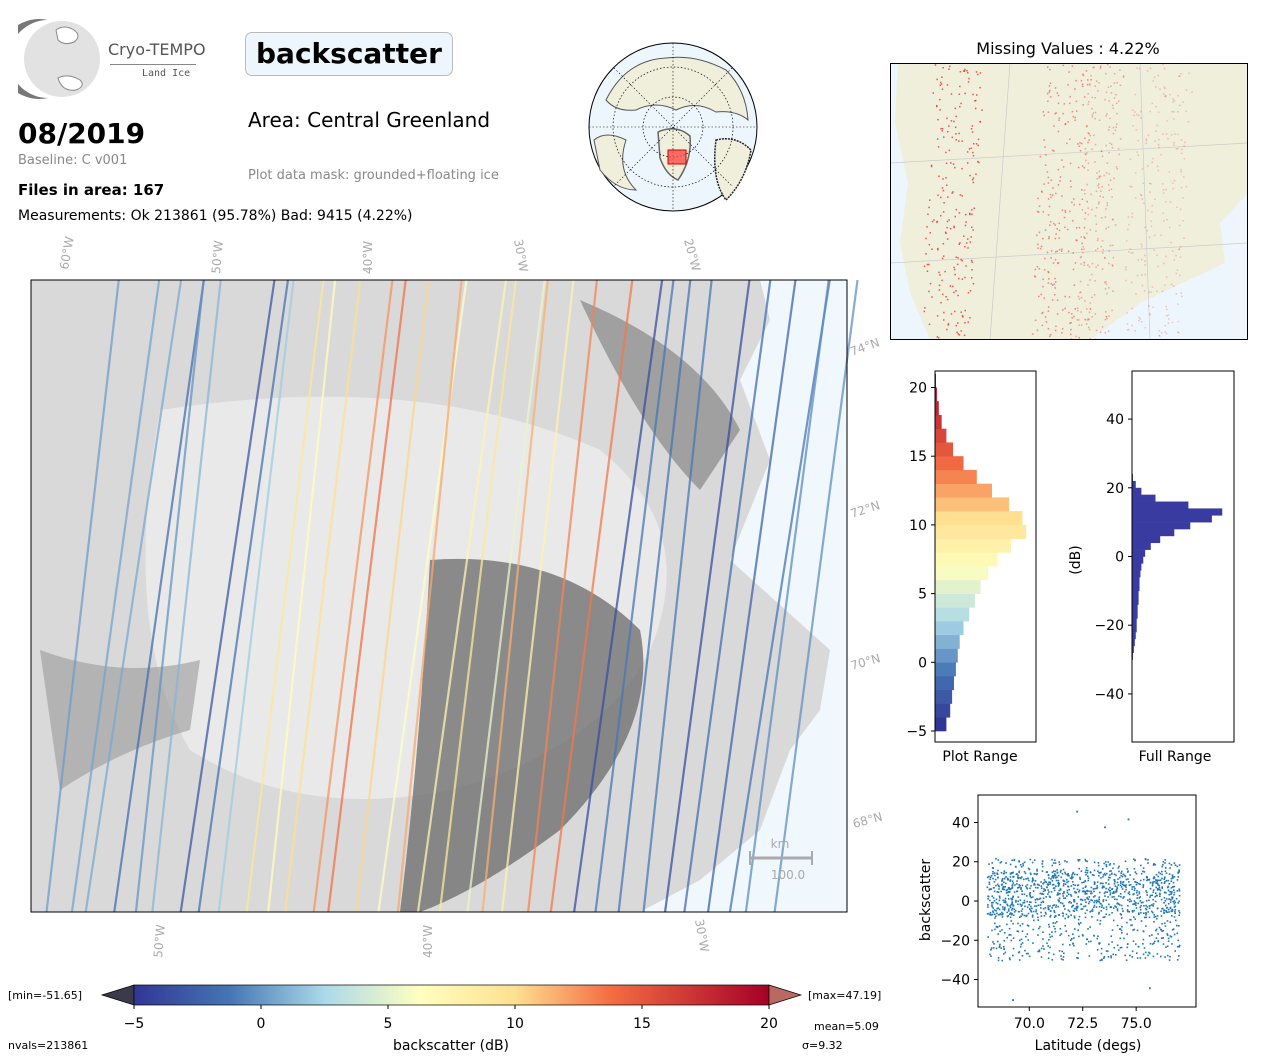 The height and width of the screenshot is (1060, 1272). Describe the element at coordinates (45, 995) in the screenshot. I see `colorbar-min-label: [min=-51.65]` at that location.